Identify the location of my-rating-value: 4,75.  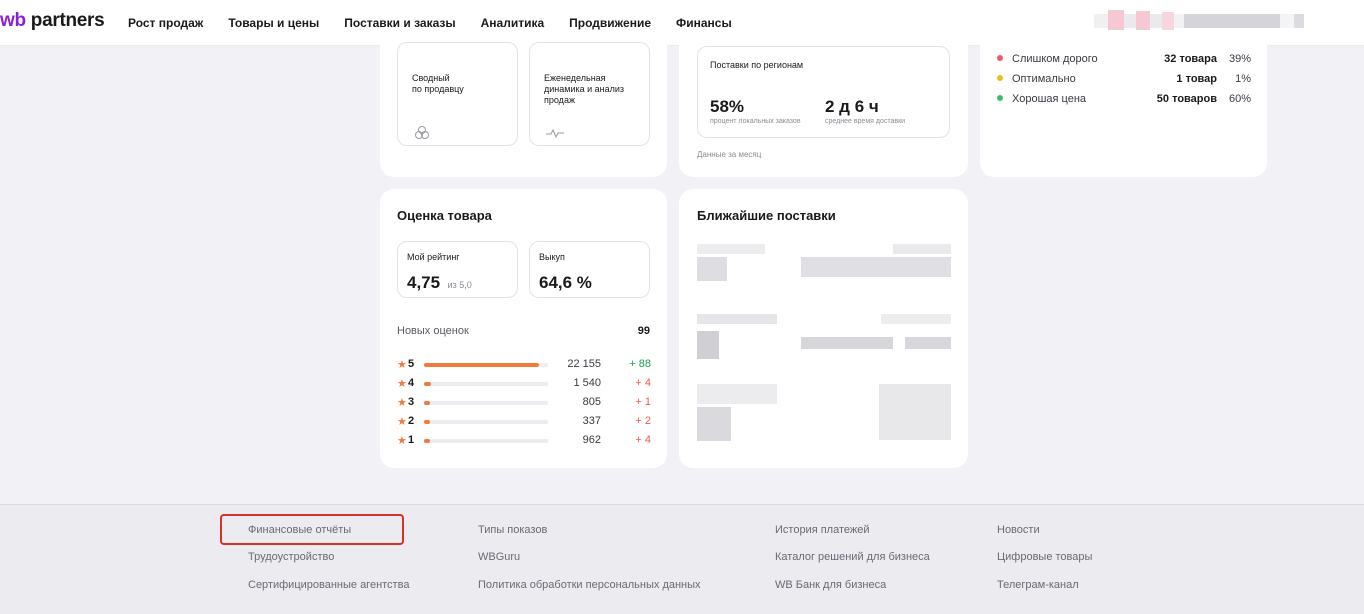
(424, 282).